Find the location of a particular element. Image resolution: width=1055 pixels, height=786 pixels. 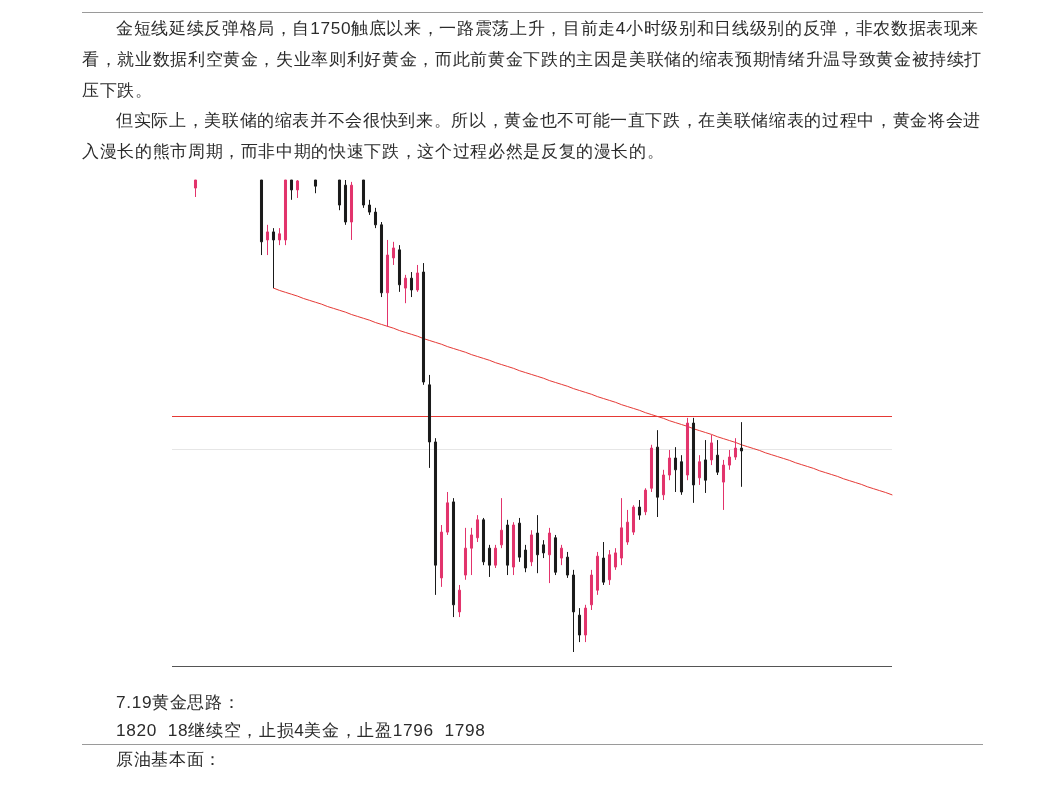

text: 但实际上，美联储的缩表并不会很快到来。所以，黄金也不可能一直下跌，在美联储缩表的过程中，黄金将会进入漫长的熊市周期，而非中期的快速下跌，这个过程必然是反复的漫长的。 is located at coordinates (532, 136).